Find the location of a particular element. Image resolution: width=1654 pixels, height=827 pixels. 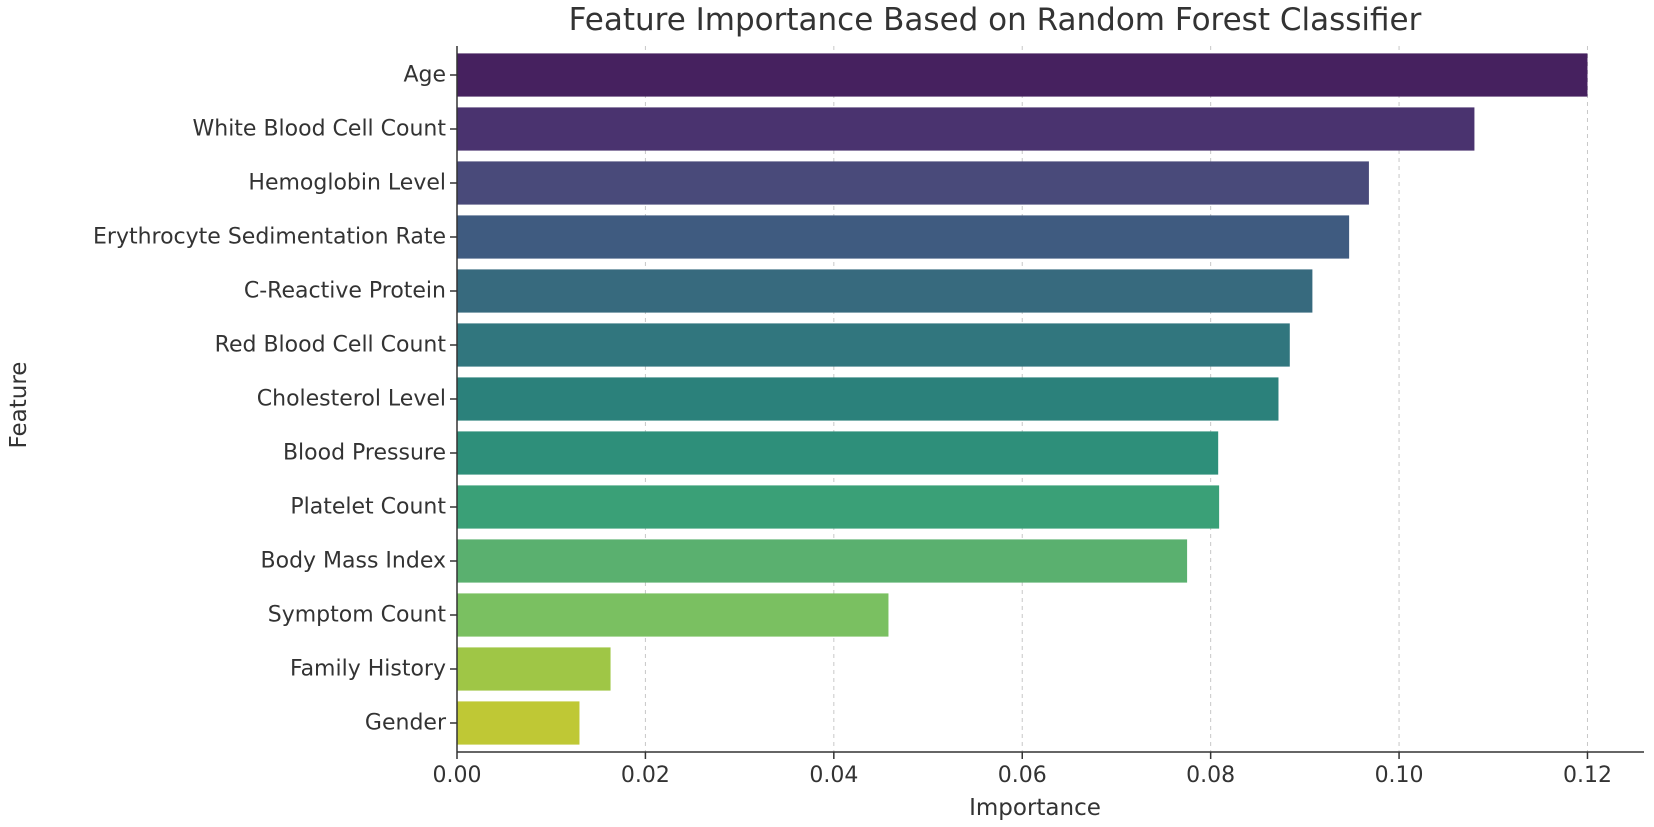

bar-age is located at coordinates (1022, 75).